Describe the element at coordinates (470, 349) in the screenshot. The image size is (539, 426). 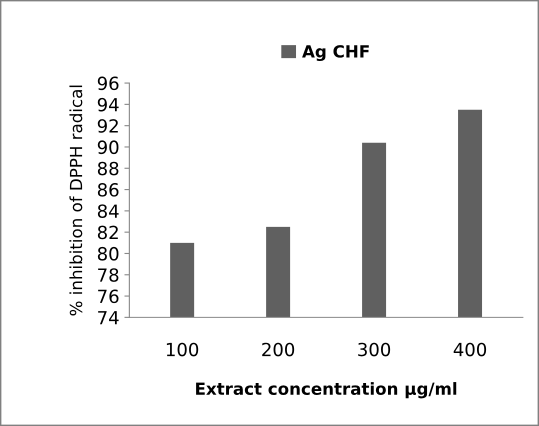
I see `x-tick-label: 400` at that location.